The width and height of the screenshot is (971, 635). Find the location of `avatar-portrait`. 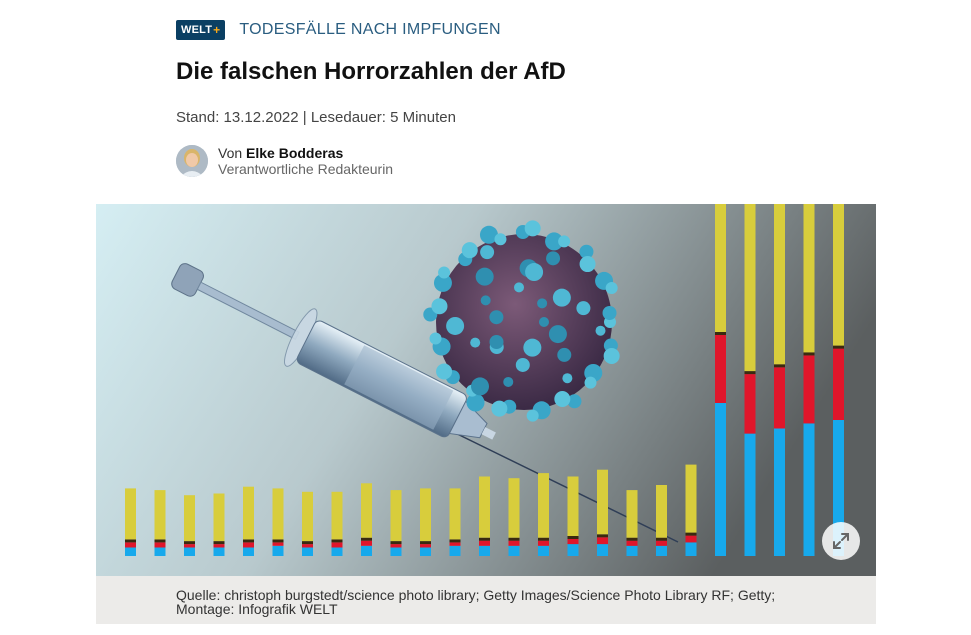

avatar-portrait is located at coordinates (192, 161).